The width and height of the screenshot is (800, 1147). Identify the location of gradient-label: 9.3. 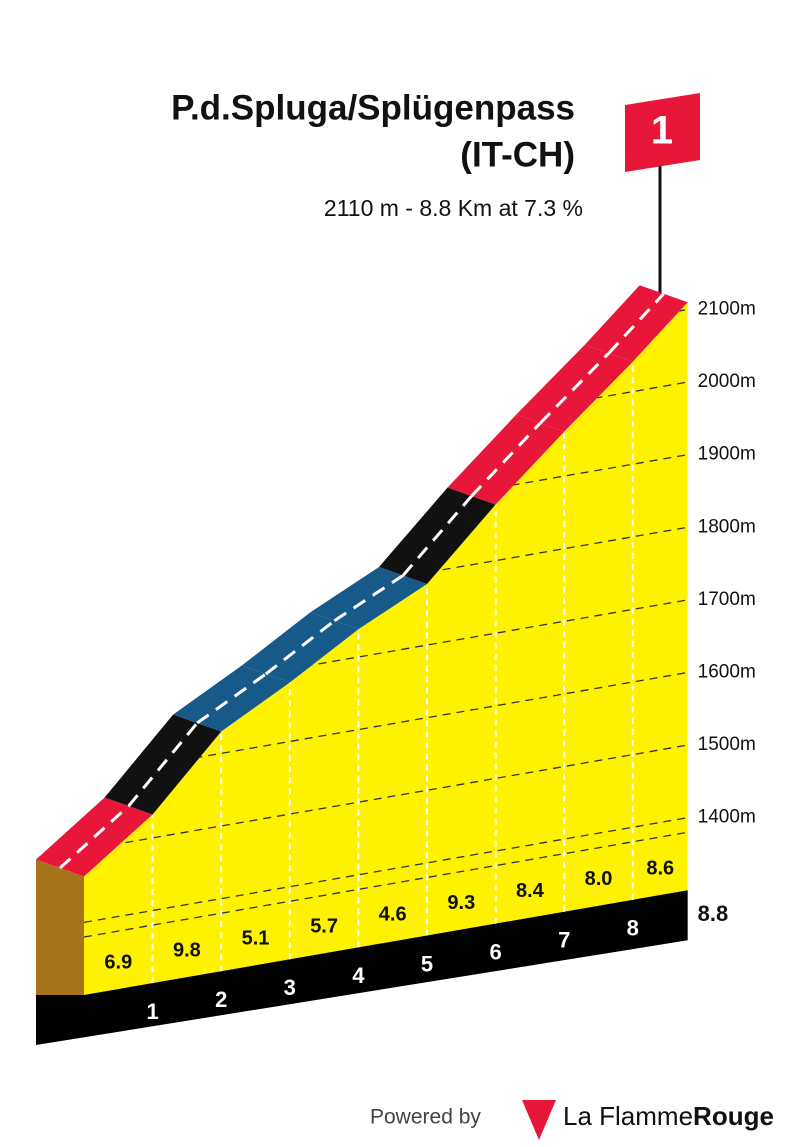
(461, 903).